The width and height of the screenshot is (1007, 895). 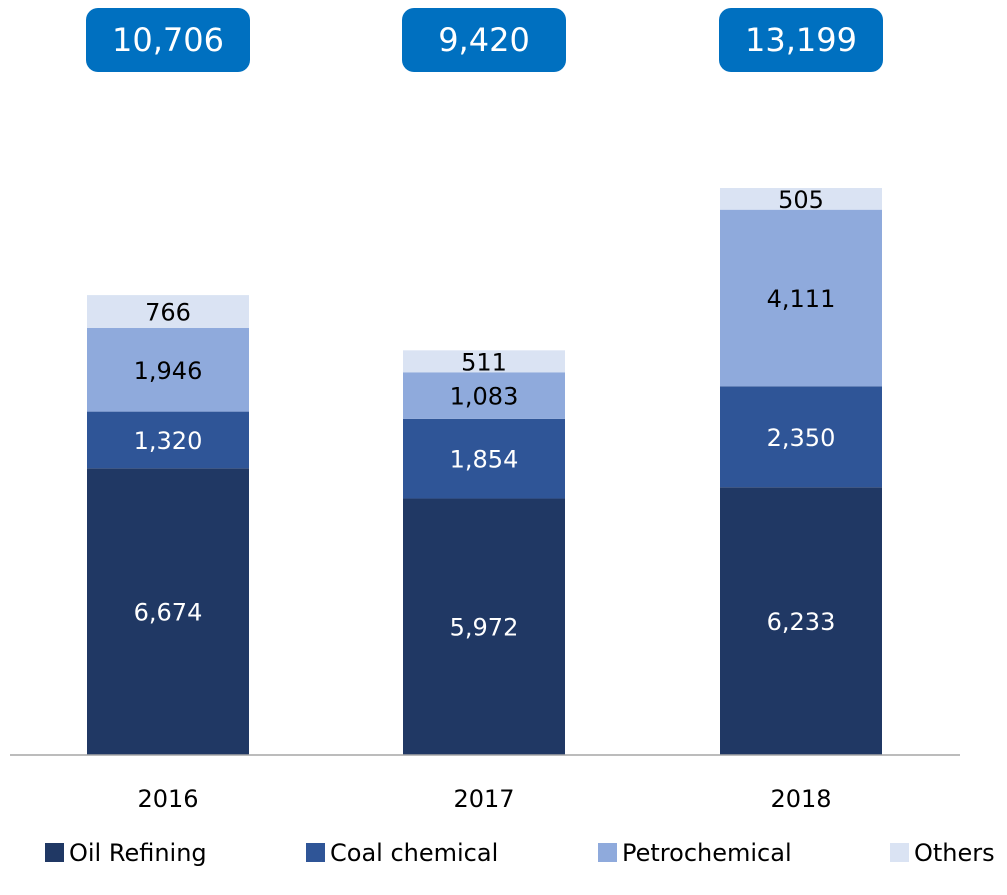 What do you see at coordinates (138, 853) in the screenshot?
I see `legend-label: Oil Refining` at bounding box center [138, 853].